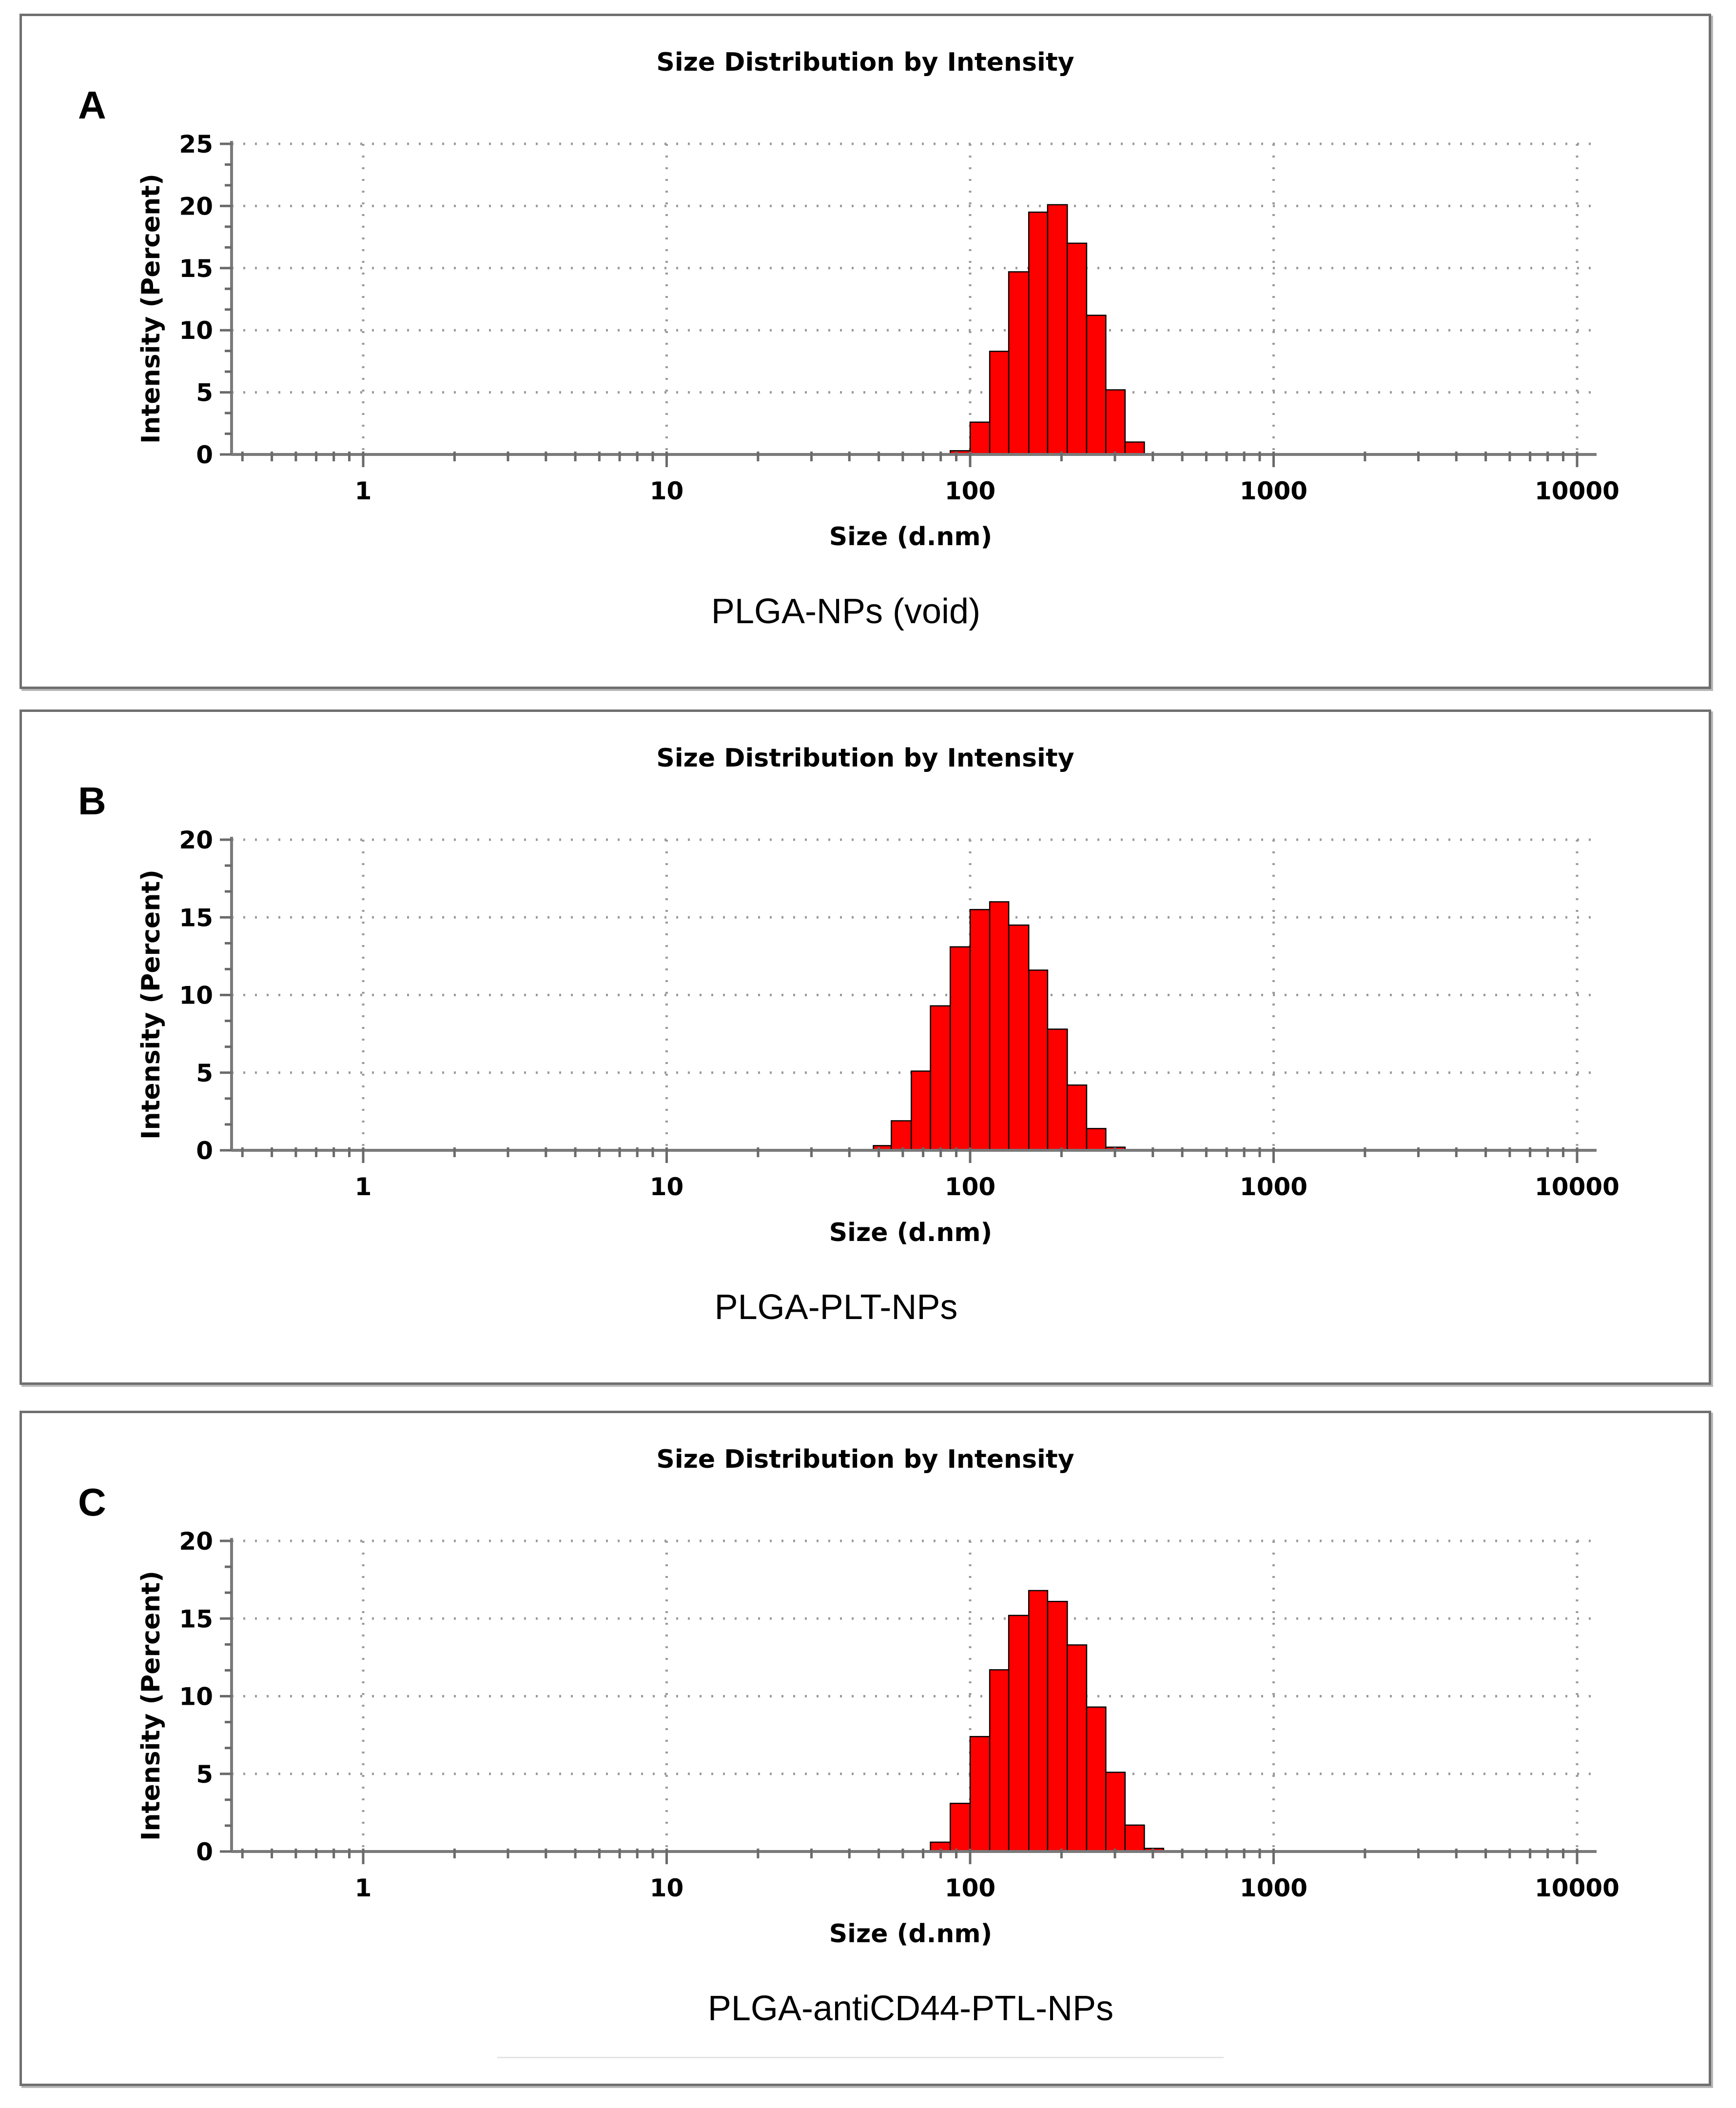 This screenshot has height=2108, width=1736. I want to click on panel-label: A, so click(92, 105).